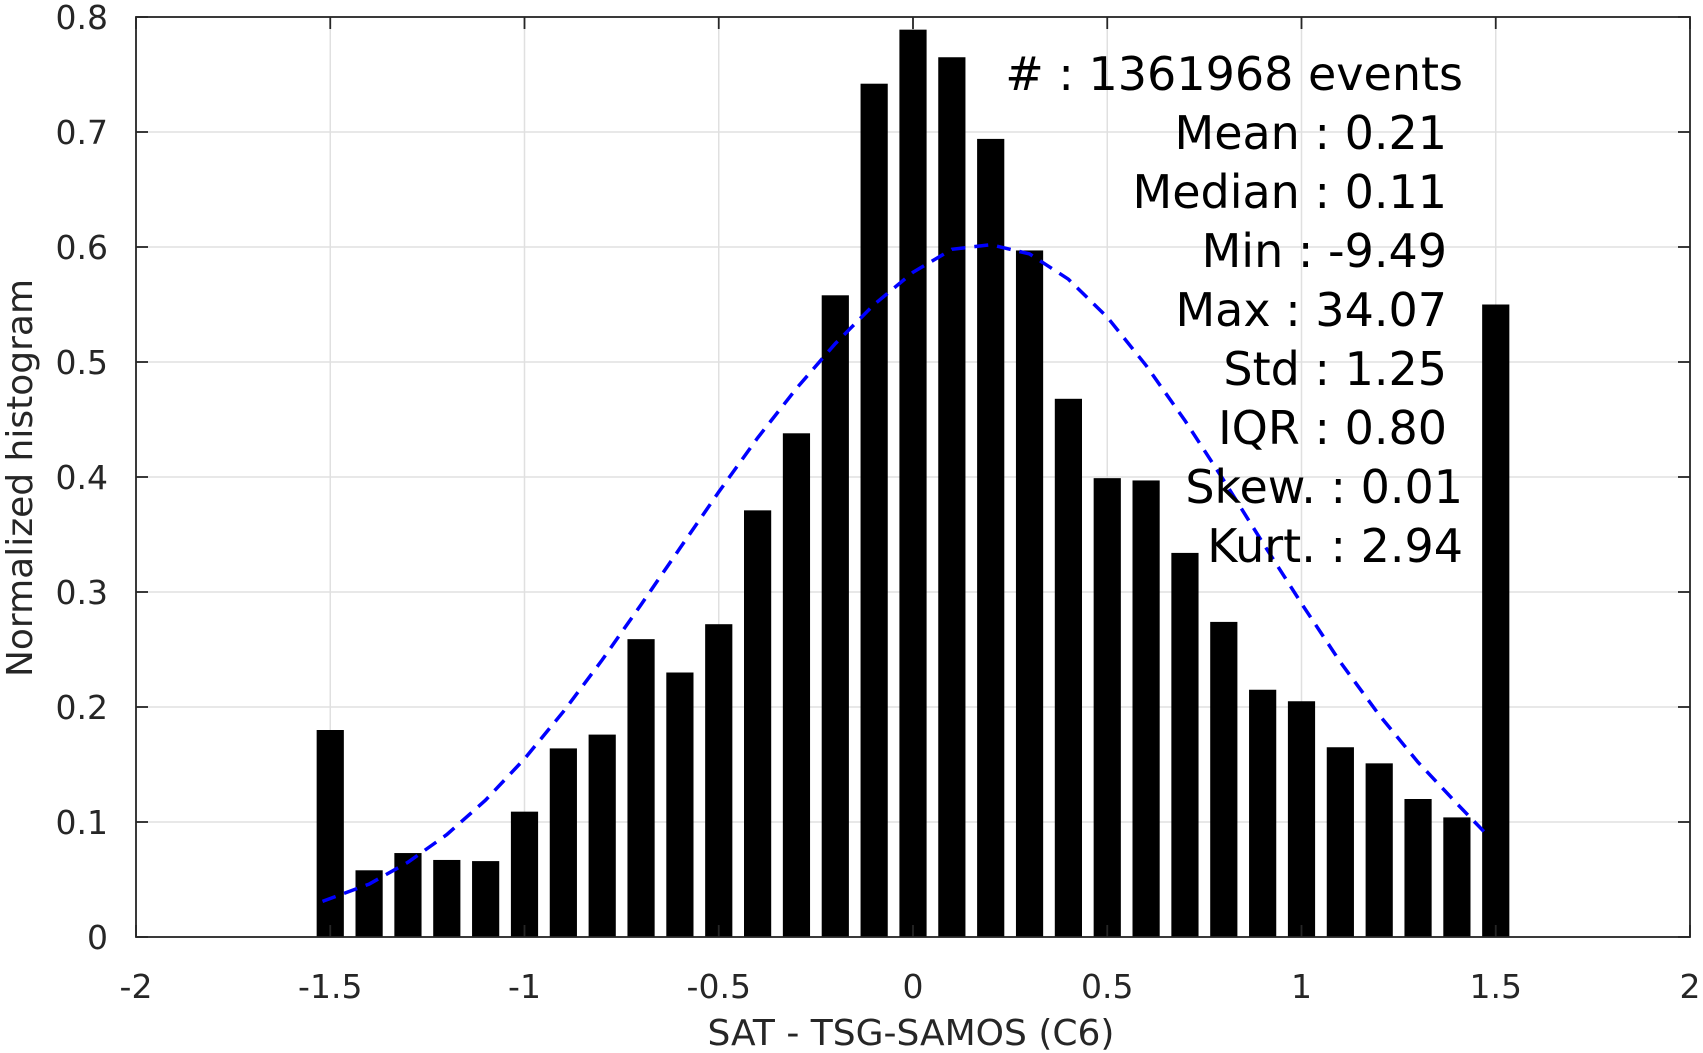 The width and height of the screenshot is (1703, 1053). What do you see at coordinates (82, 247) in the screenshot?
I see `y-tick-label: 0.6` at bounding box center [82, 247].